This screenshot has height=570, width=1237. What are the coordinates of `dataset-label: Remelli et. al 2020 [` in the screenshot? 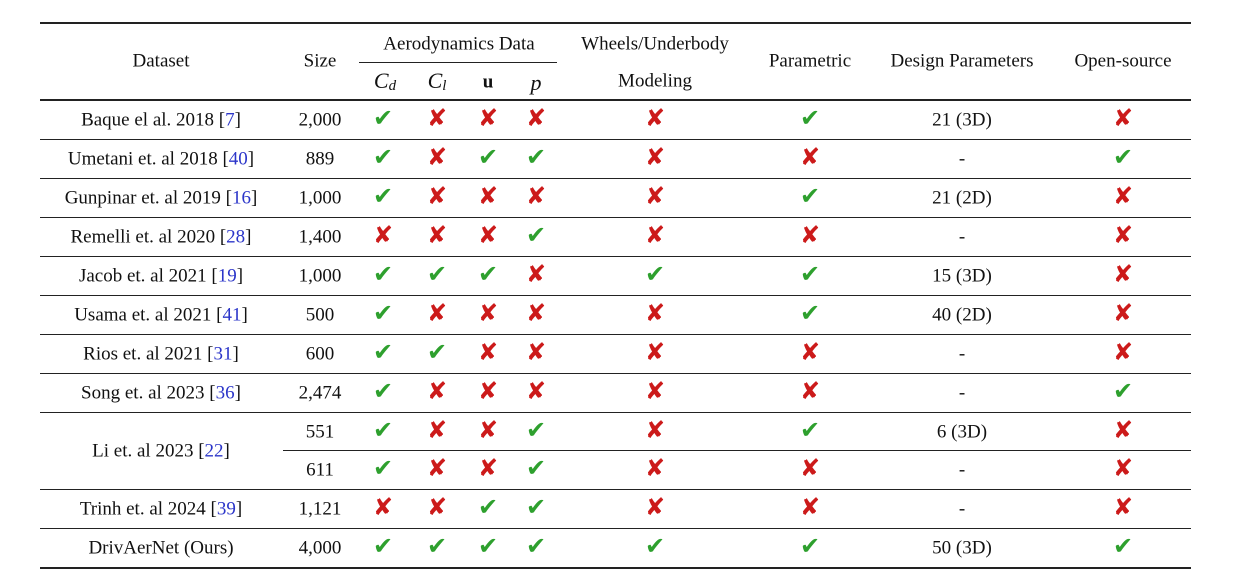 It's located at (148, 237).